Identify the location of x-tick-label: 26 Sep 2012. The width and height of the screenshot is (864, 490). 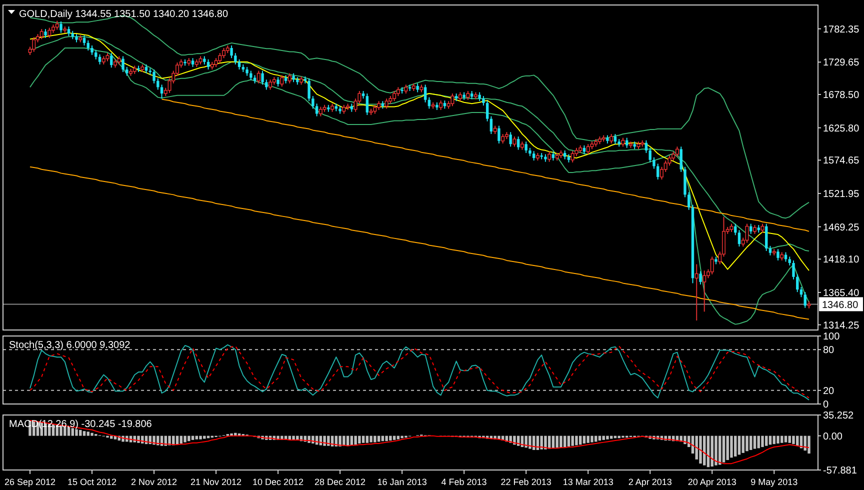
(30, 482).